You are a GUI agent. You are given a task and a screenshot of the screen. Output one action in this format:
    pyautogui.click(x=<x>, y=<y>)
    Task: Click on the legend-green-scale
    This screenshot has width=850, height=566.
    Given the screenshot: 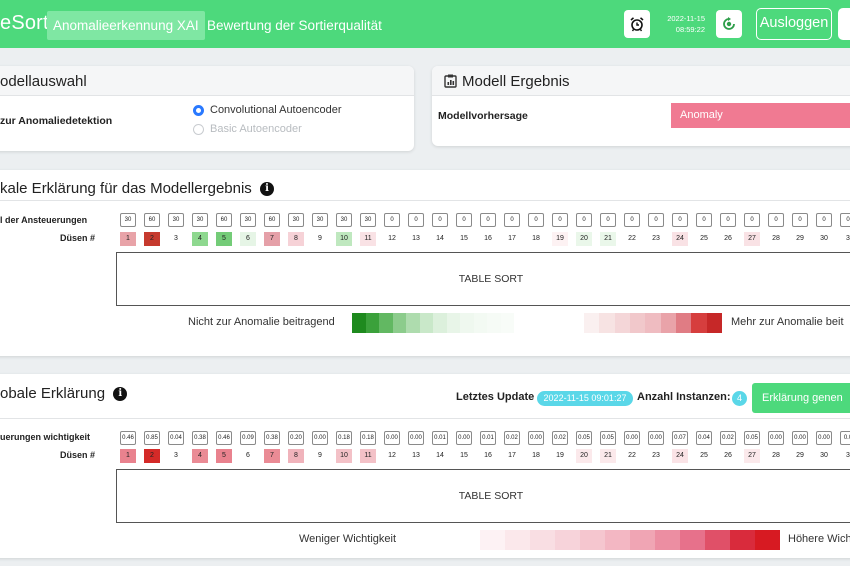 What is the action you would take?
    pyautogui.click(x=433, y=323)
    